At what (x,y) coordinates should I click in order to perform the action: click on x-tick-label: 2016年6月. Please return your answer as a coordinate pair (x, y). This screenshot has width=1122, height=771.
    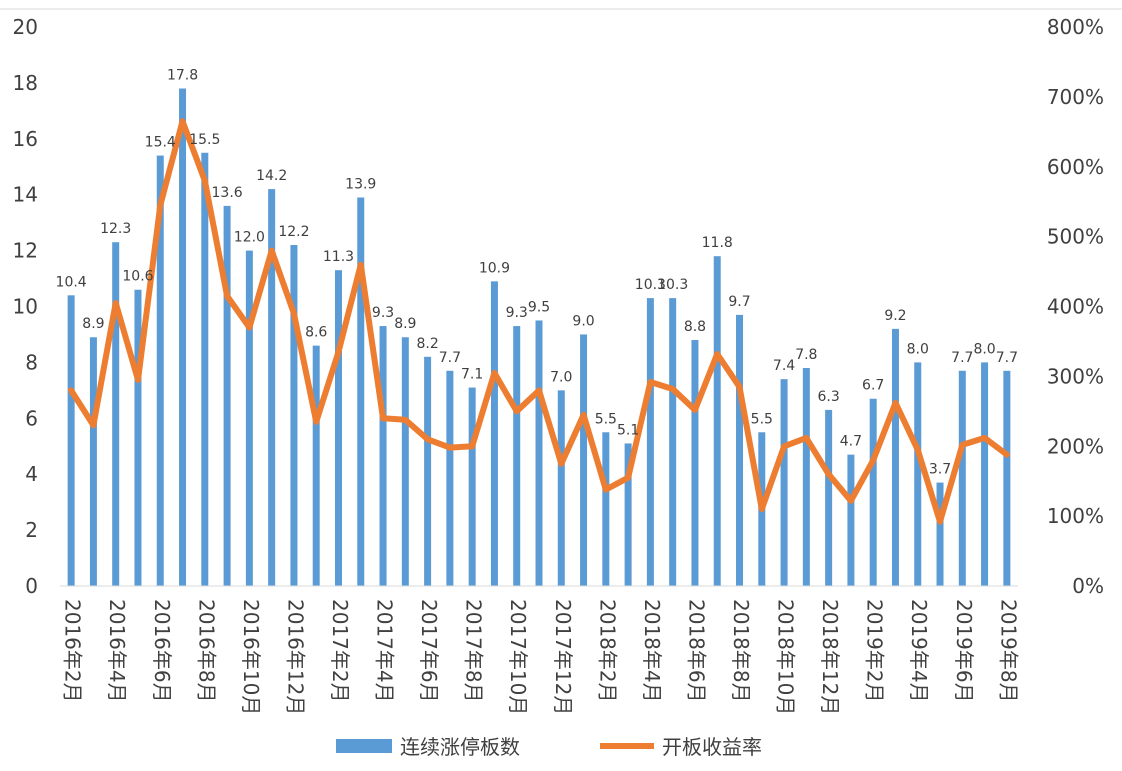
    Looking at the image, I should click on (162, 651).